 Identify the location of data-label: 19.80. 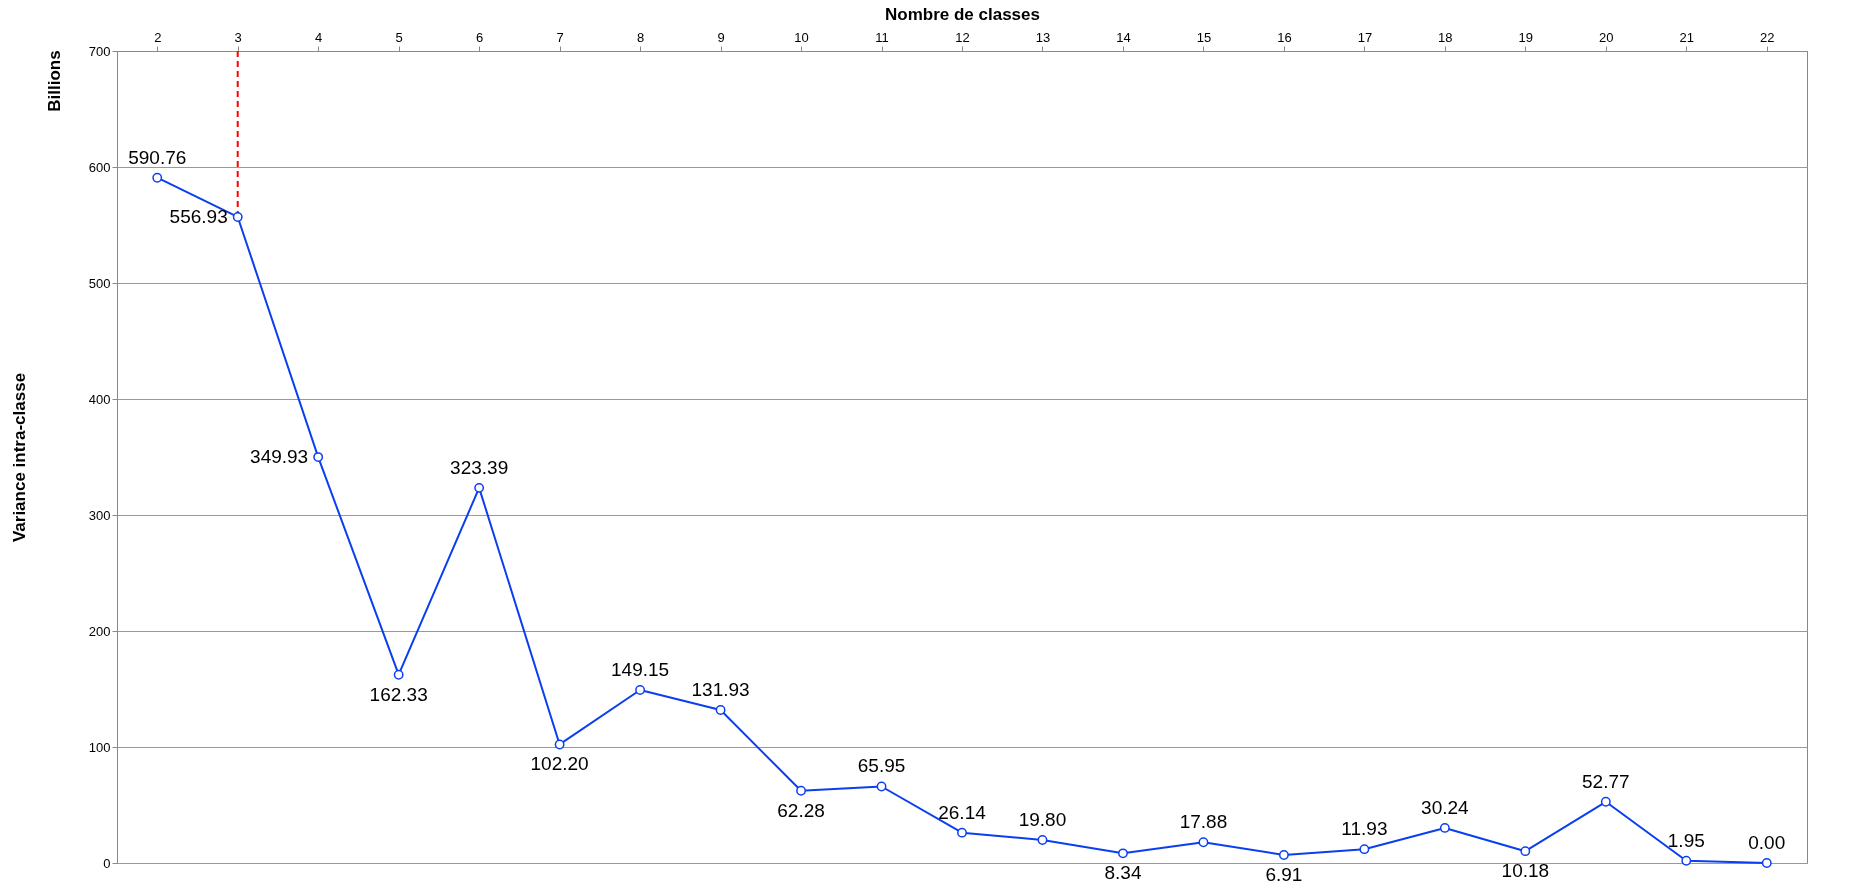
(1042, 820).